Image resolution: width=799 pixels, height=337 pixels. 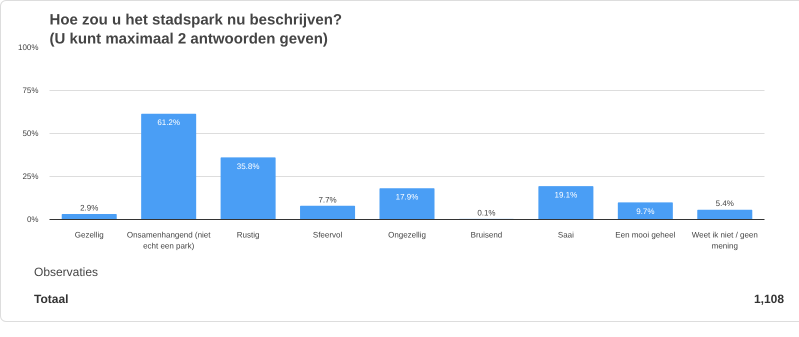 What do you see at coordinates (486, 235) in the screenshot?
I see `x-tick-label: Bruisend` at bounding box center [486, 235].